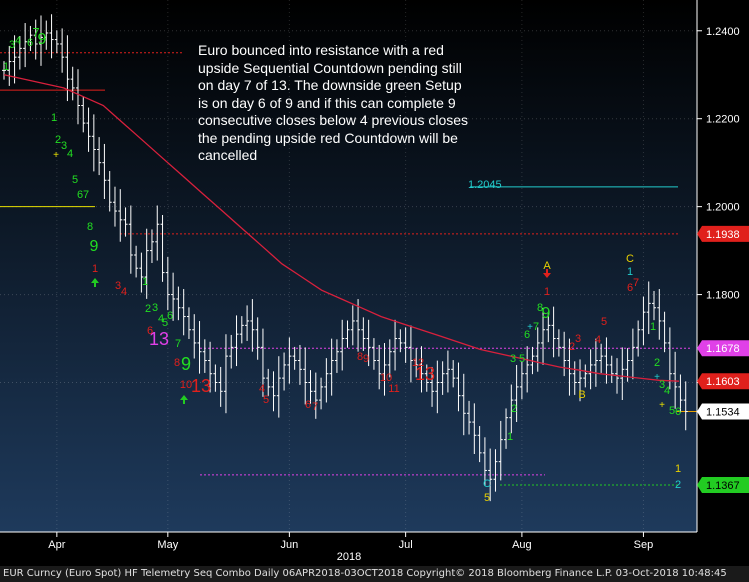  I want to click on price-tag: 1.1603, so click(723, 381).